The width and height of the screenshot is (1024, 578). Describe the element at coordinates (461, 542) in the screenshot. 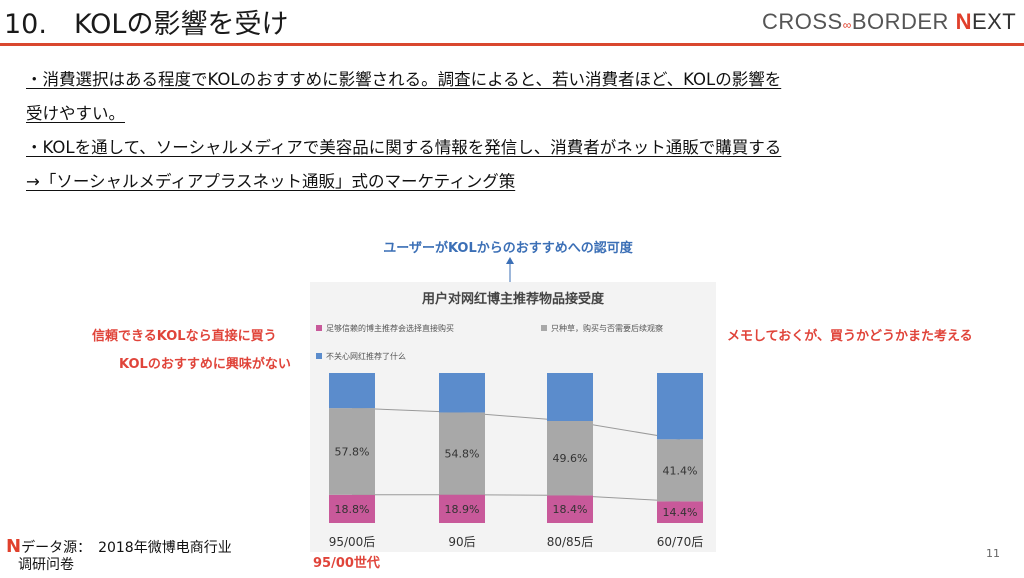

I see `x-tick-90: 90后` at that location.